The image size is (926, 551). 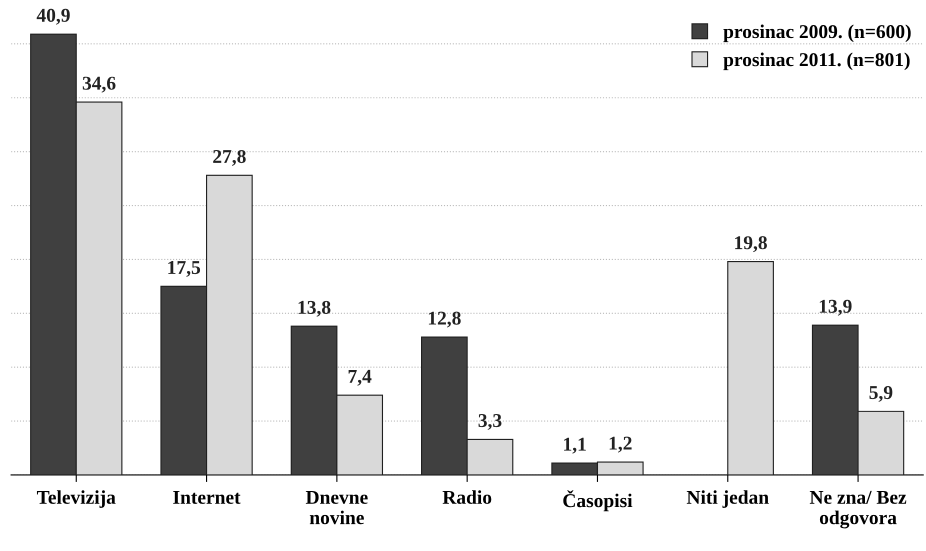 I want to click on data-label: 3,3, so click(x=490, y=422).